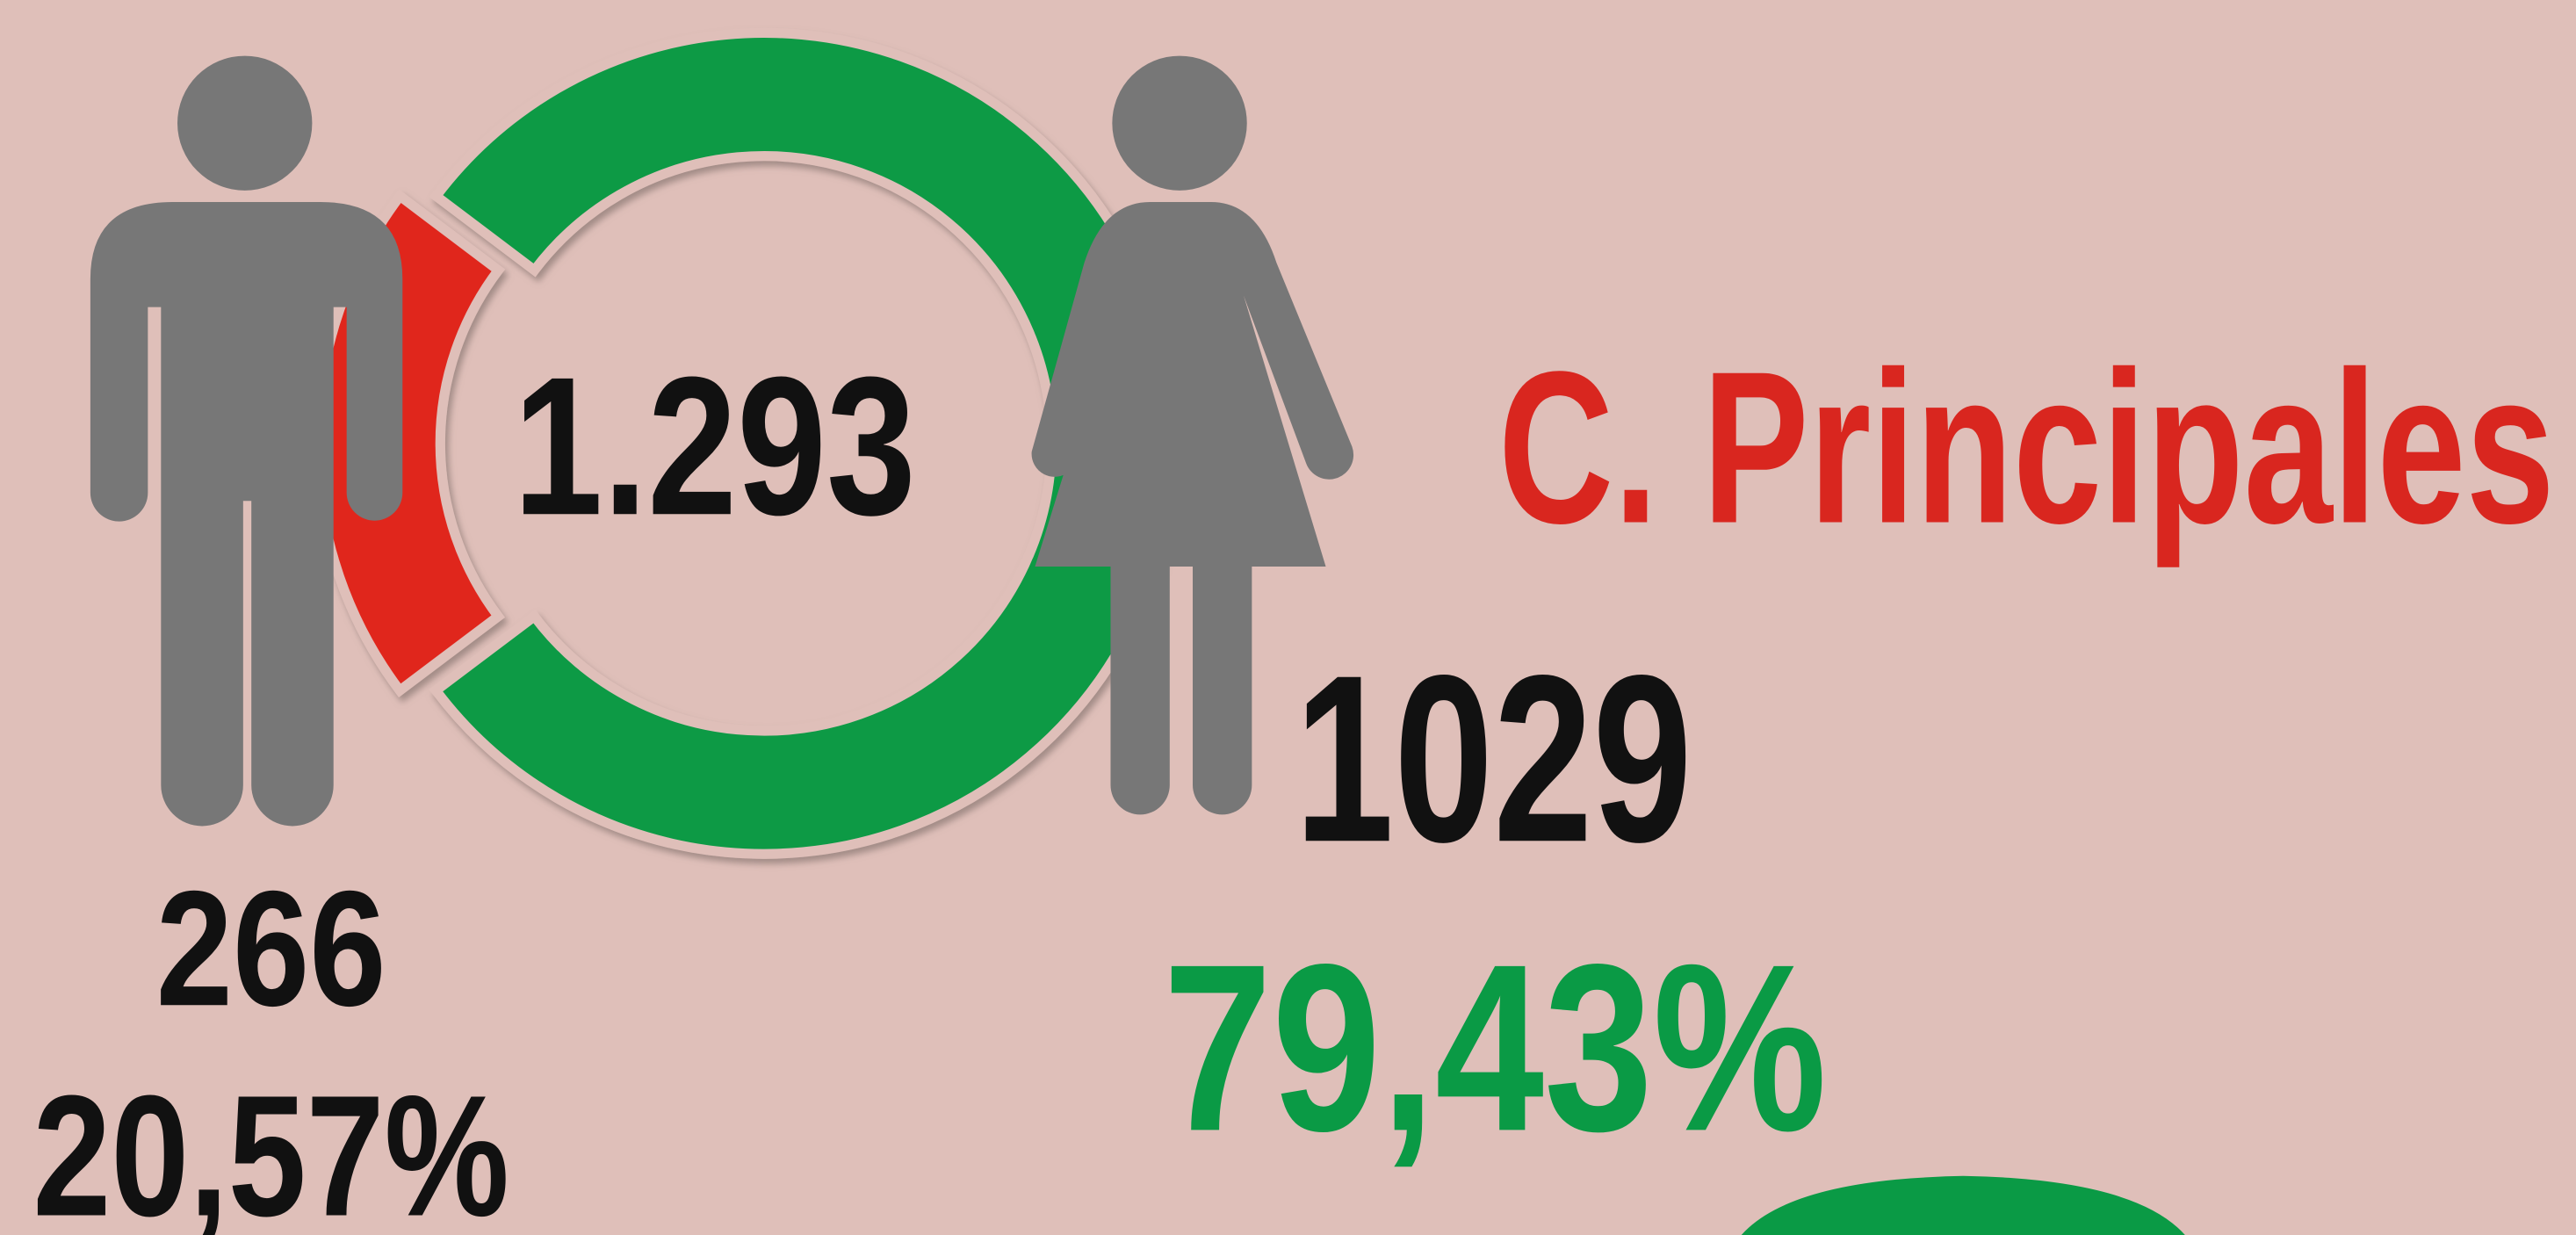 This screenshot has height=1235, width=2576. I want to click on man-icon, so click(246, 441).